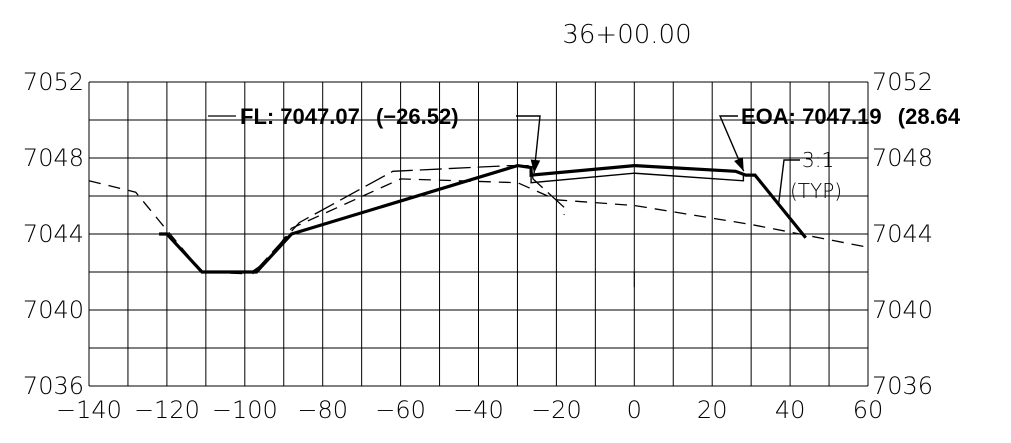 Image resolution: width=1011 pixels, height=443 pixels. What do you see at coordinates (637, 178) in the screenshot?
I see `profile-line-solid-thin` at bounding box center [637, 178].